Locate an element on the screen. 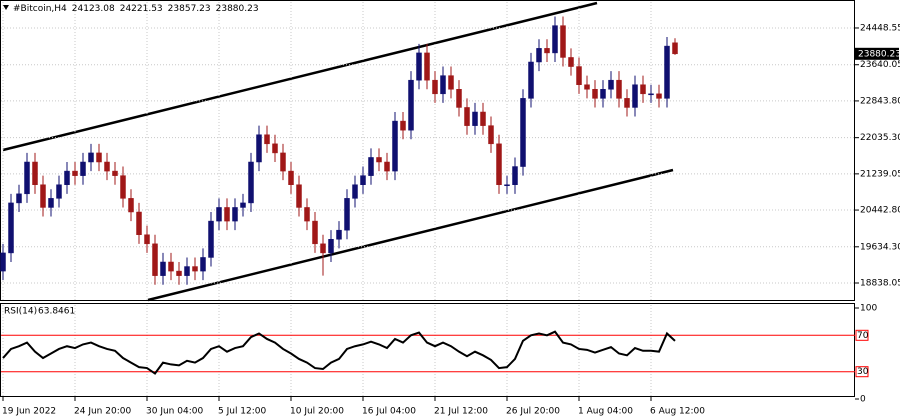 The height and width of the screenshot is (420, 900). rsi-value: 63.8461 is located at coordinates (56, 312).